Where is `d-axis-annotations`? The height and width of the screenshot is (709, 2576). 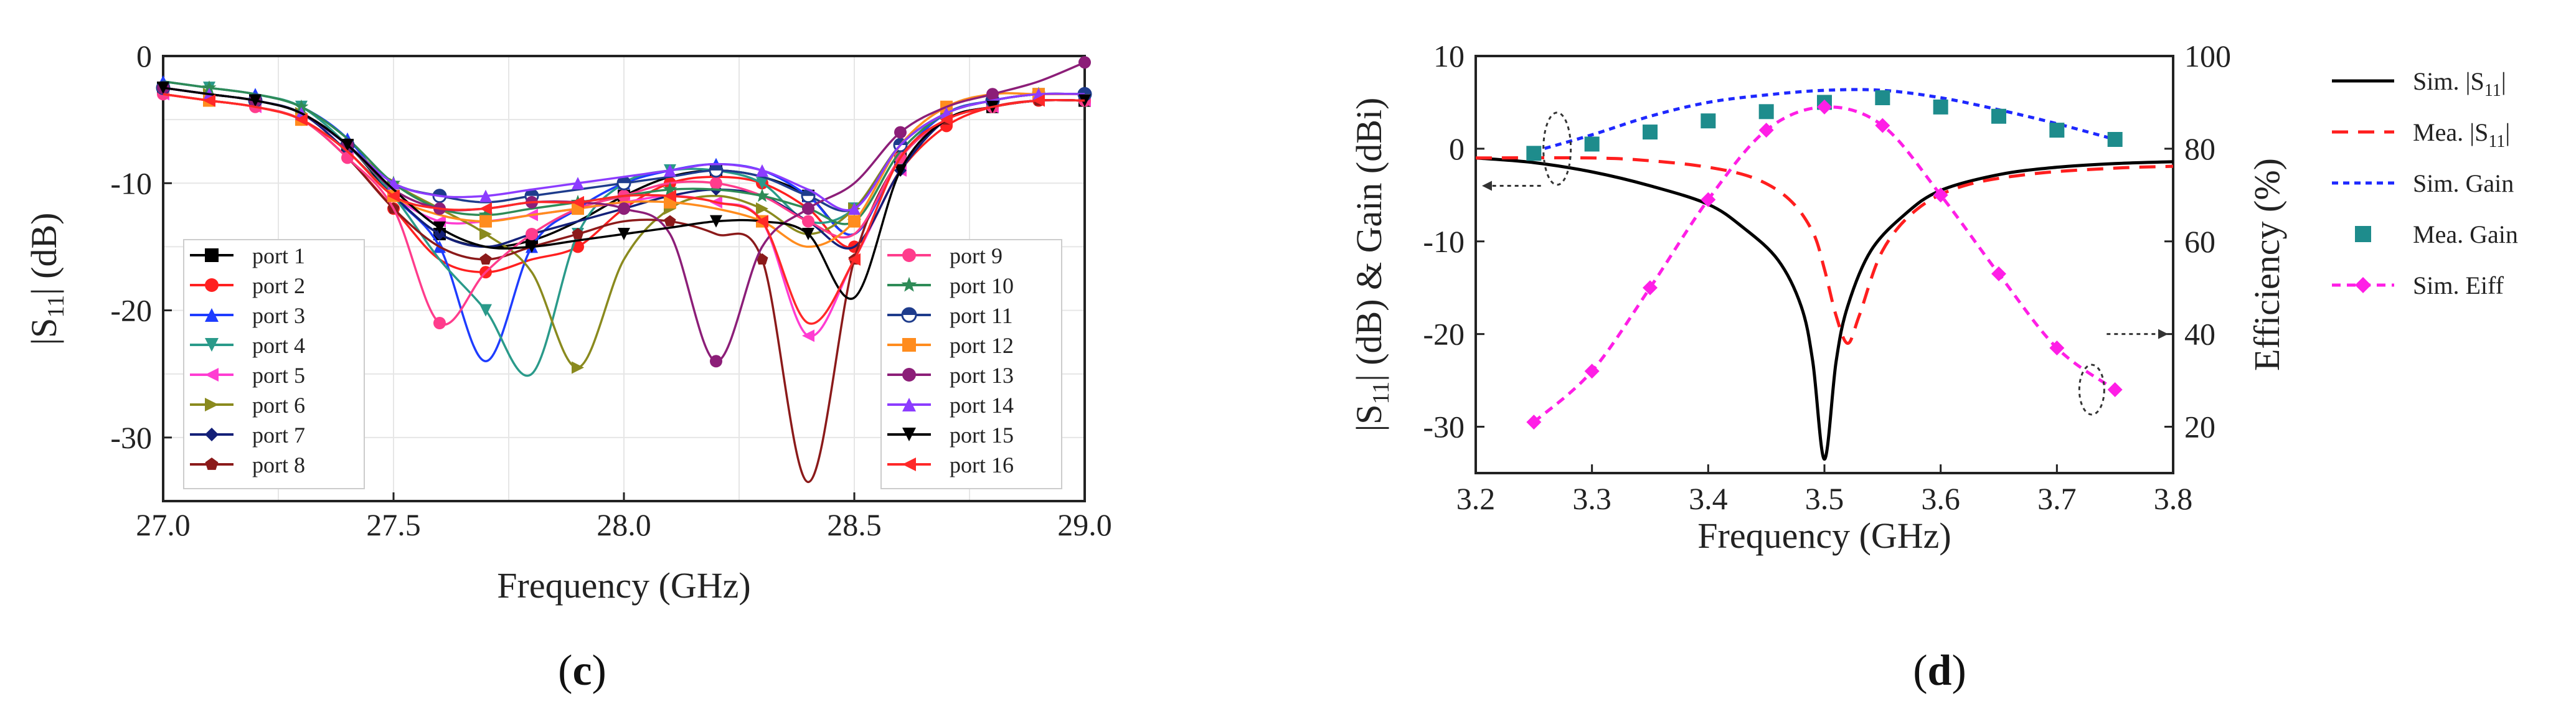 d-axis-annotations is located at coordinates (1825, 263).